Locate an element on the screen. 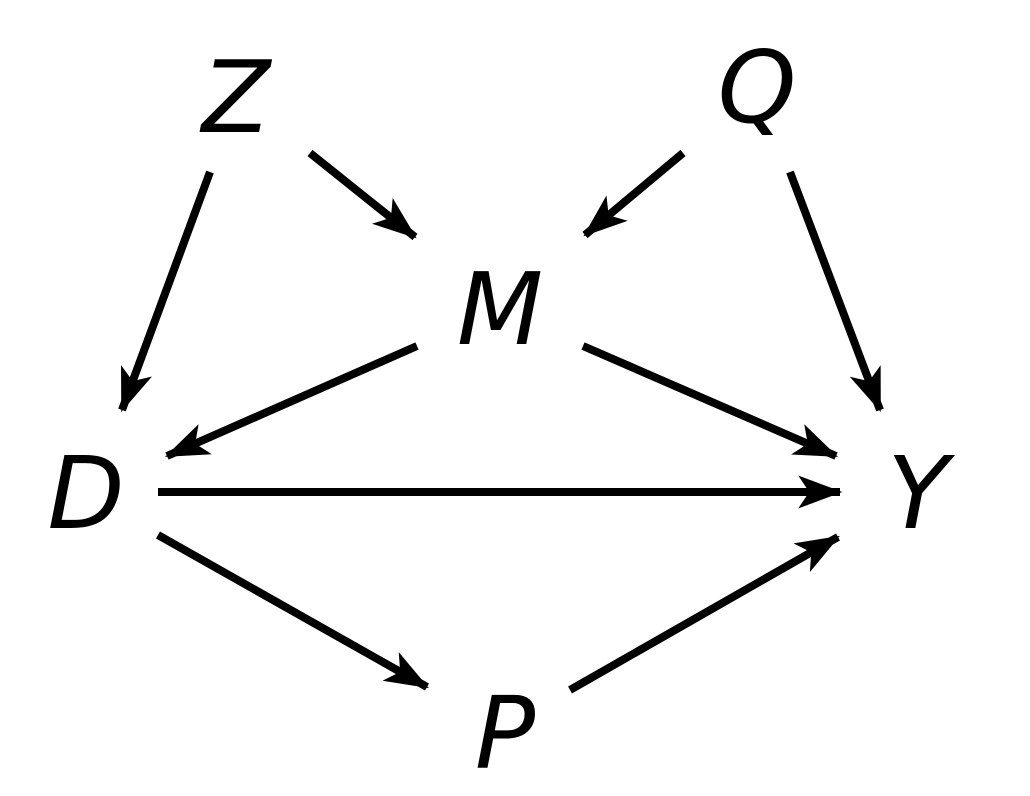 The image size is (1030, 796). node-y: Y is located at coordinates (921, 493).